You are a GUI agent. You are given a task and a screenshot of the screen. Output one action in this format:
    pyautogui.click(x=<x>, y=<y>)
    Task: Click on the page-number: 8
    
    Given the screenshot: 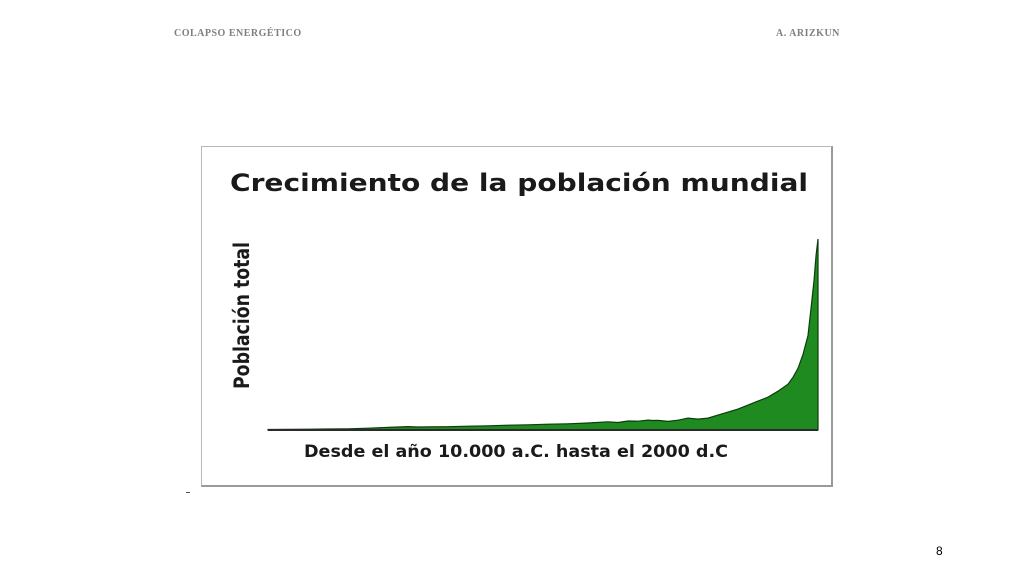 What is the action you would take?
    pyautogui.click(x=939, y=551)
    